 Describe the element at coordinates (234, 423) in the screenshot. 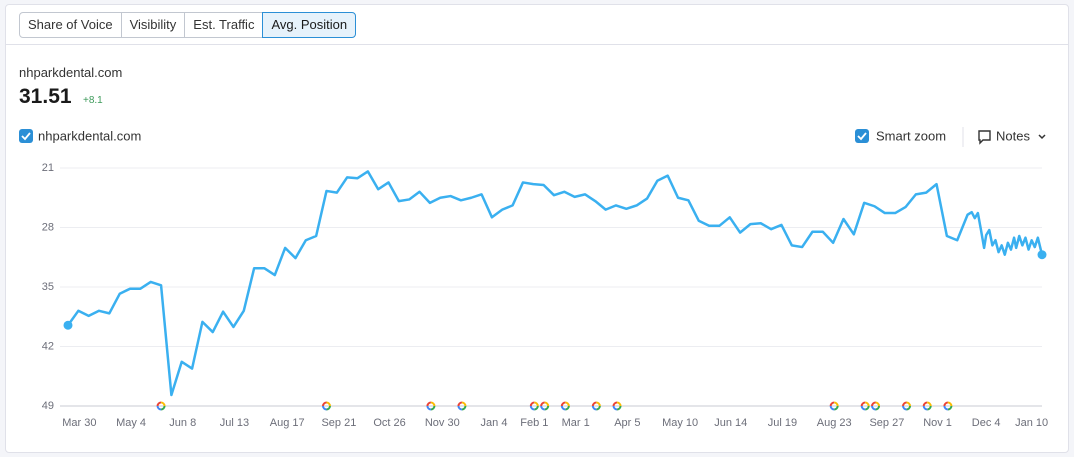

I see `x-tick-label: Jul 13` at that location.